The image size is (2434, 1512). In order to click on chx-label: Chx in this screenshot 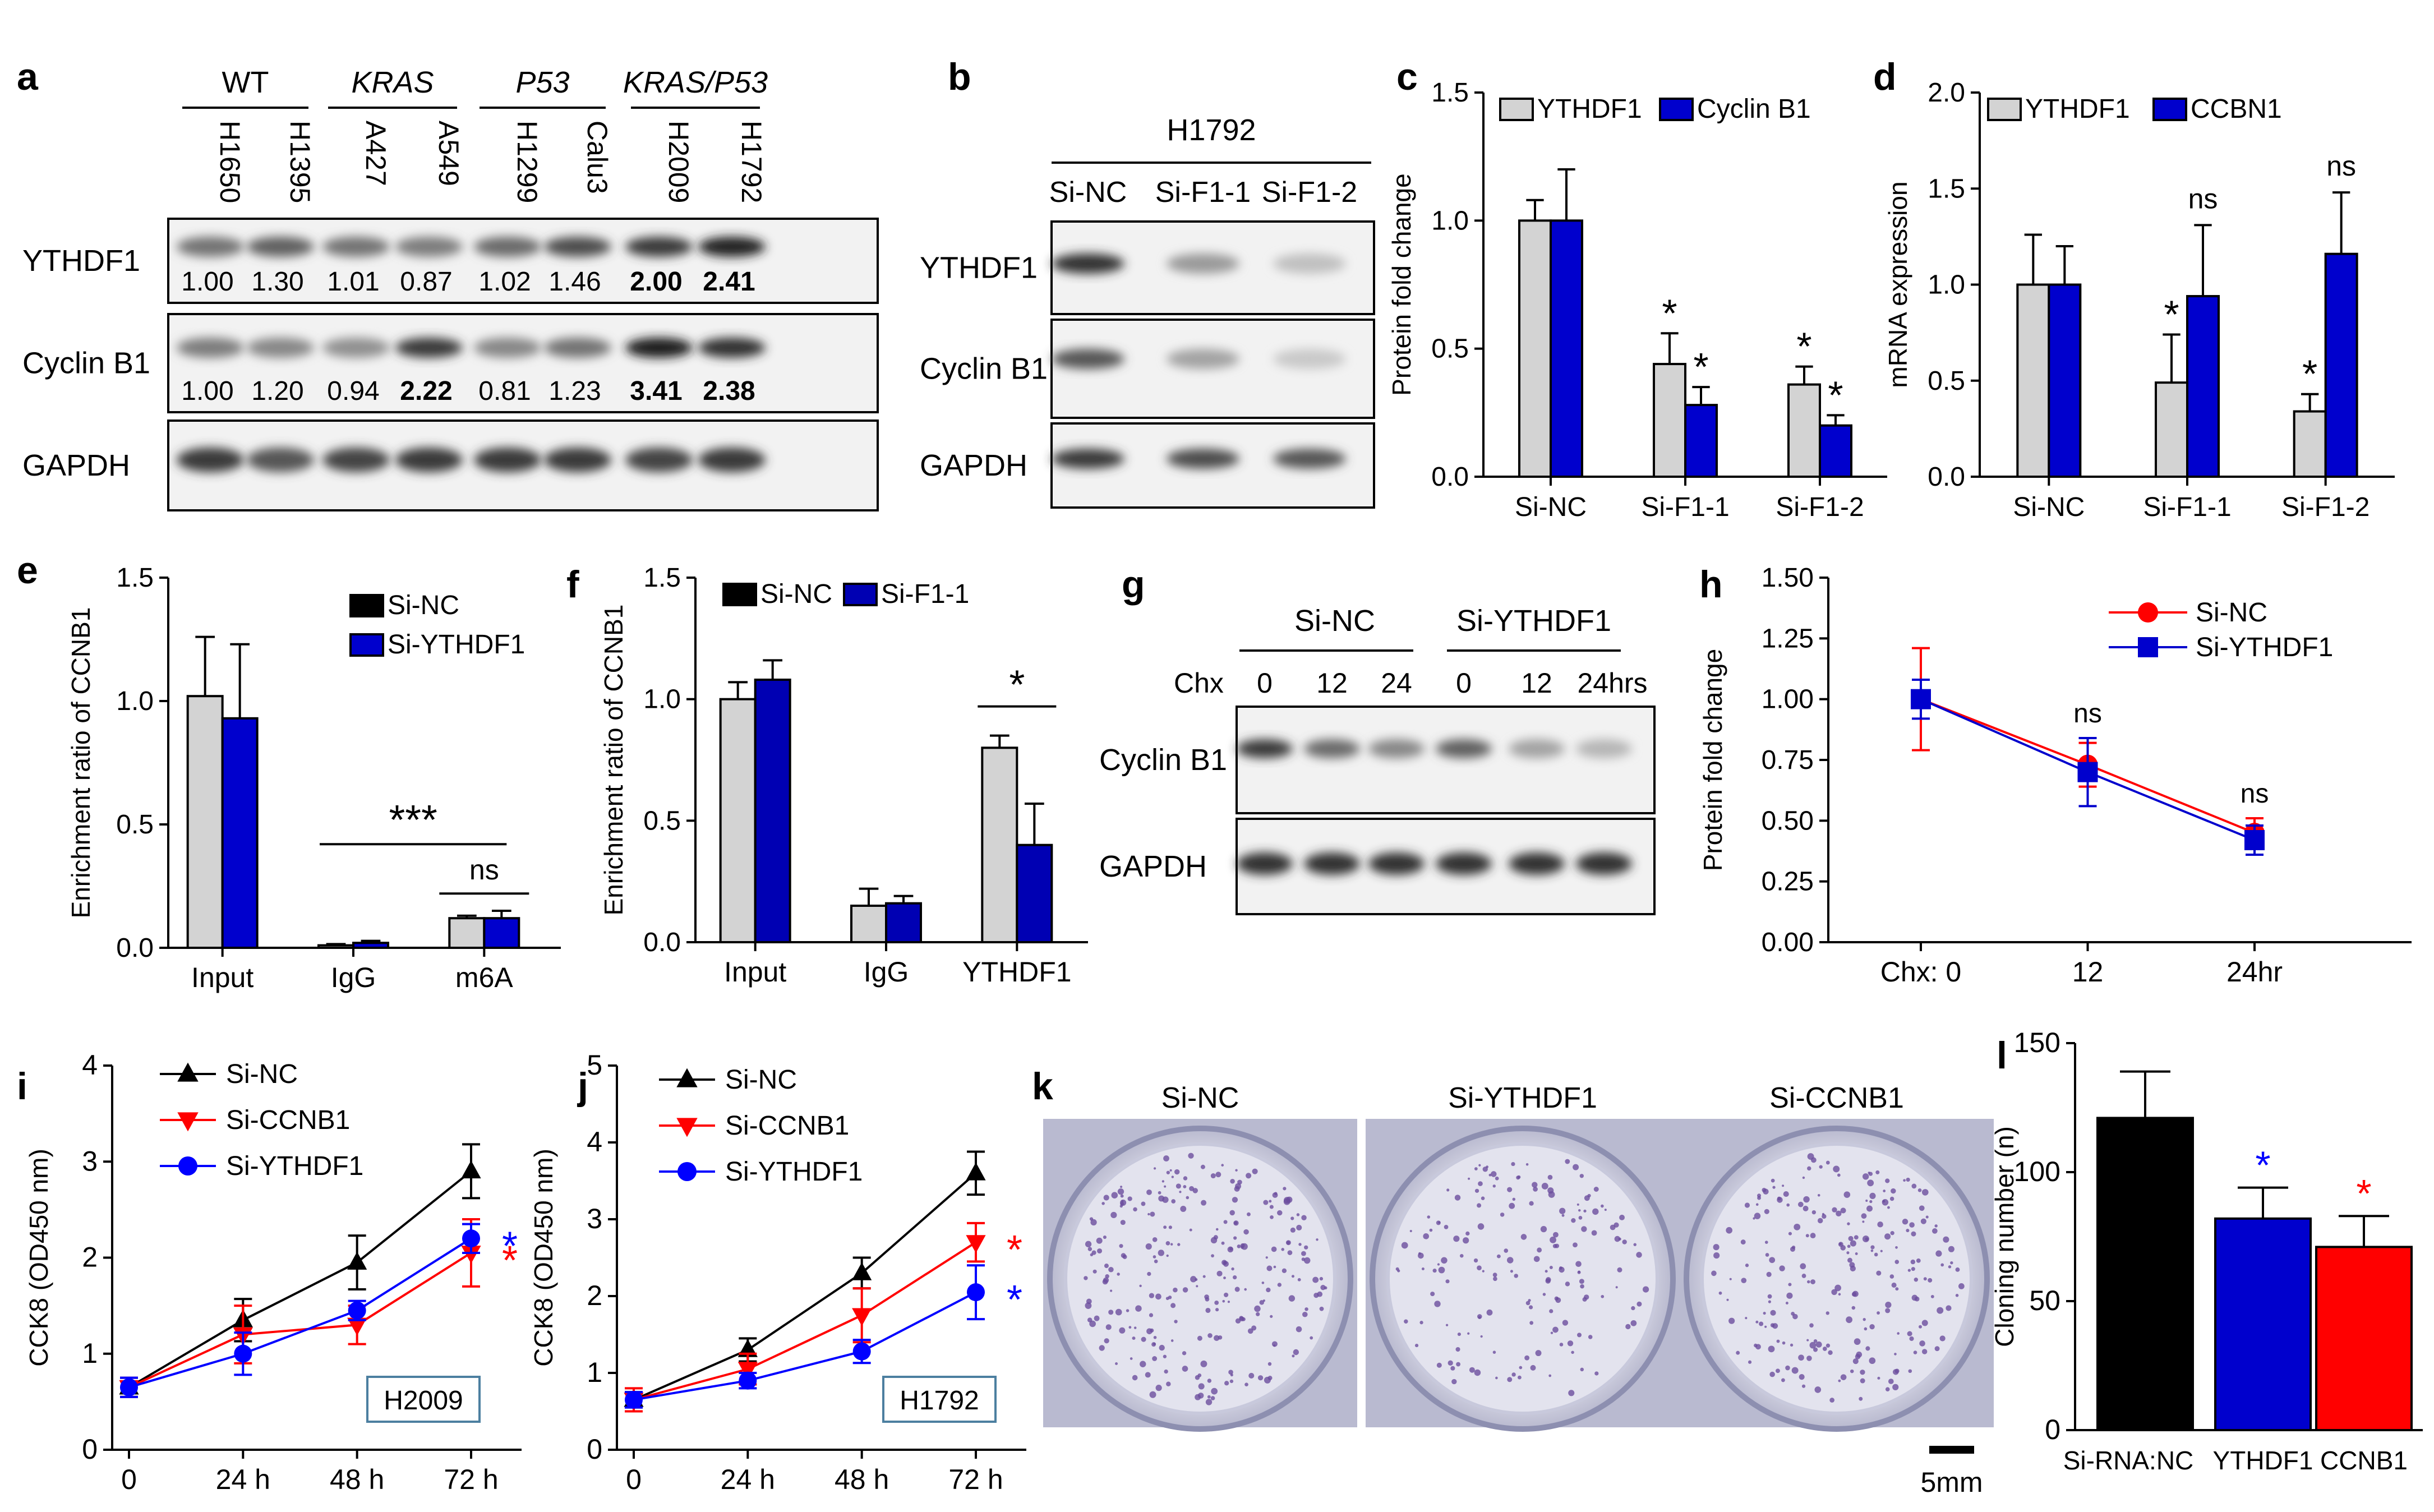, I will do `click(1199, 683)`.